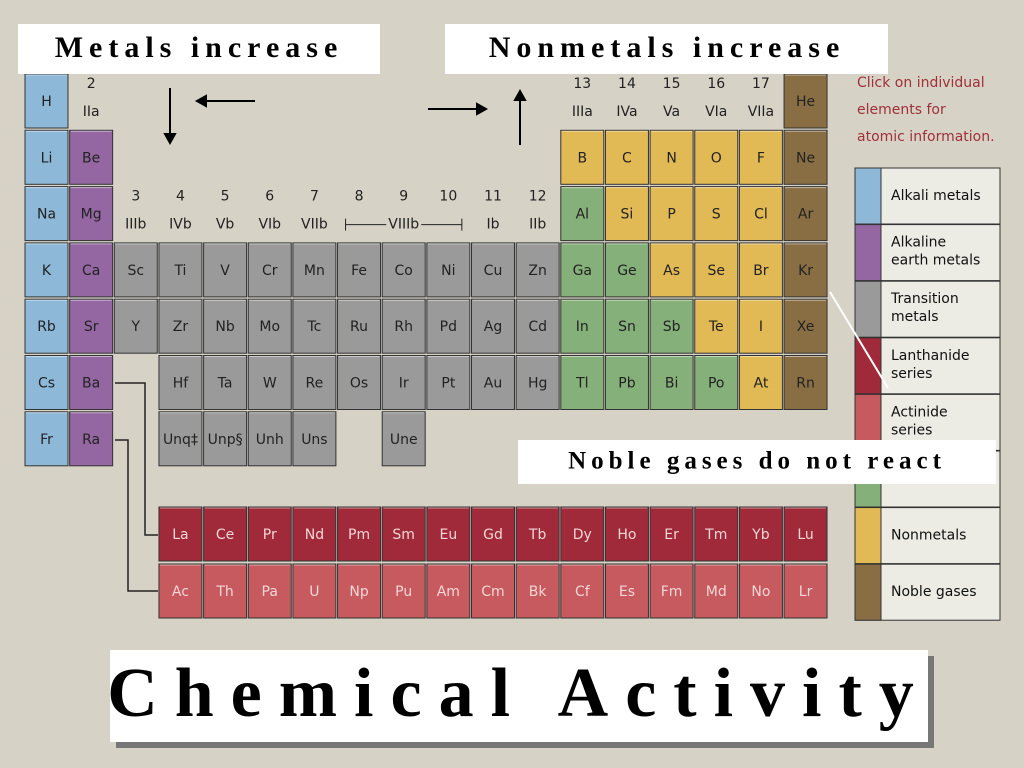  Describe the element at coordinates (716, 534) in the screenshot. I see `element-cell: Tm` at that location.